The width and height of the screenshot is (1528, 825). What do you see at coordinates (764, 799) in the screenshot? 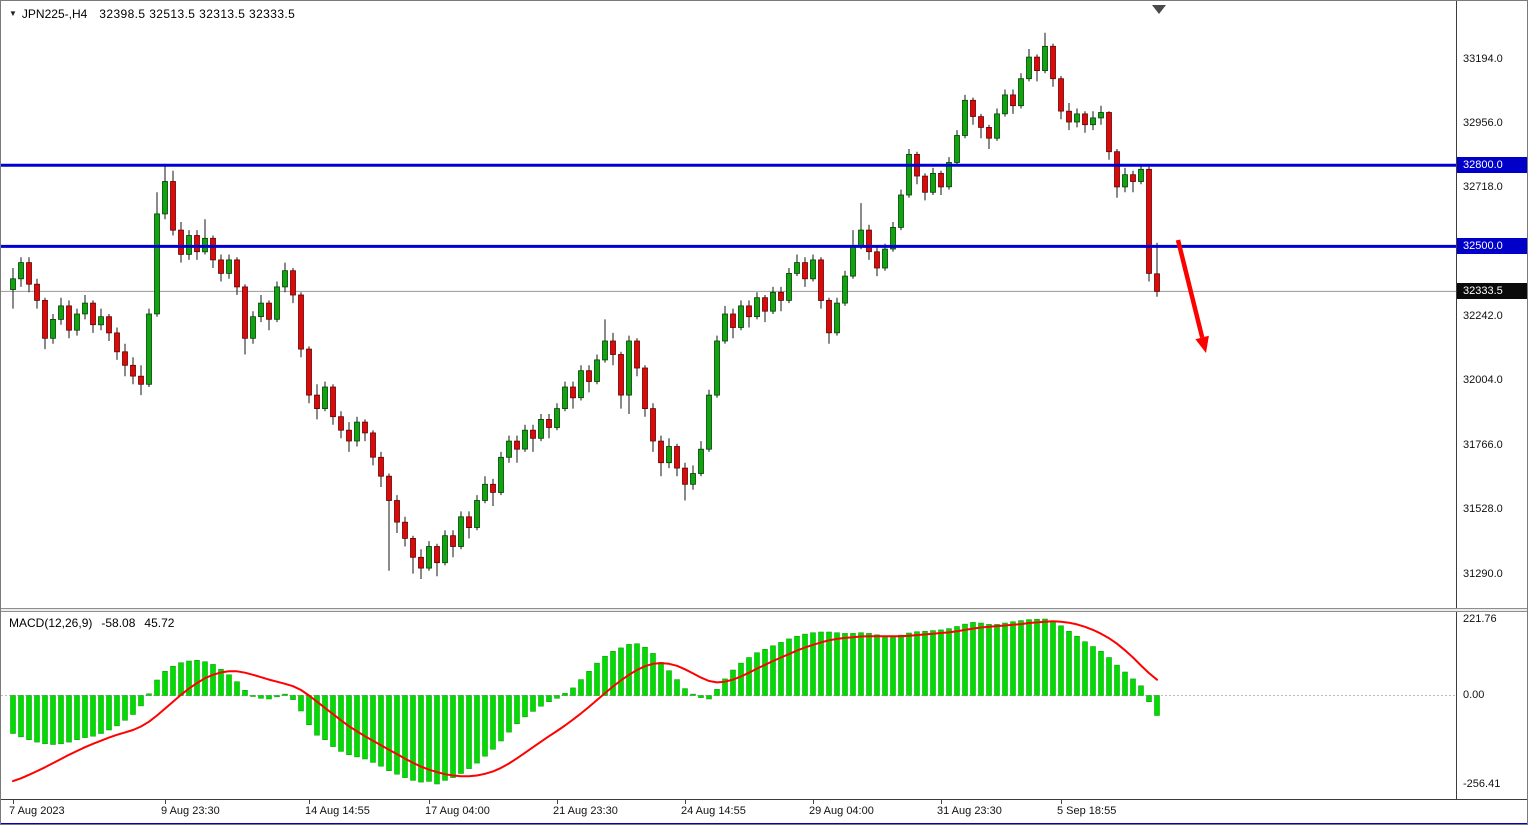
I see `time-axis-separator` at bounding box center [764, 799].